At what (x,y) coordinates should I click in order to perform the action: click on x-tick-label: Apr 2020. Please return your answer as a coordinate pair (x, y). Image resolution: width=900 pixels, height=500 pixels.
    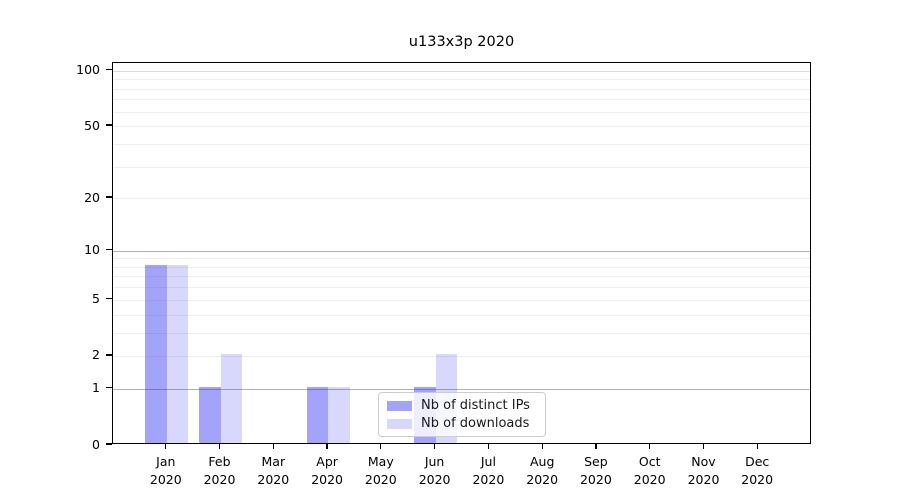
    Looking at the image, I should click on (327, 470).